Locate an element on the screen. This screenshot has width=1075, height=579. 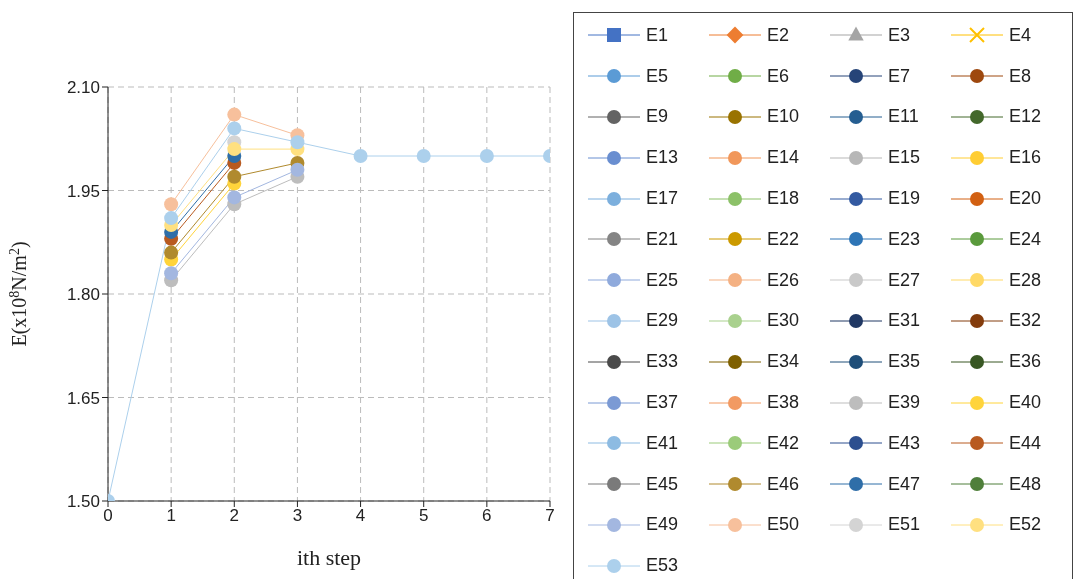
legend-label: E16 is located at coordinates (1025, 158).